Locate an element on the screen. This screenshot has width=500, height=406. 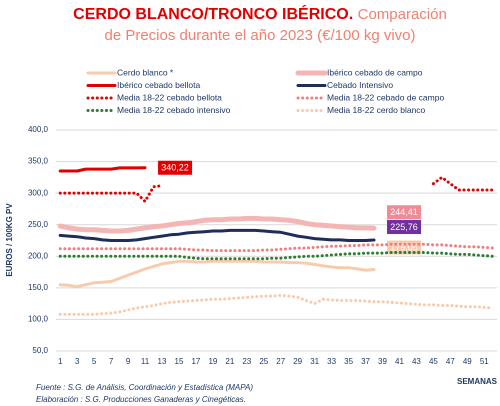
y-tick-label: 200,0 is located at coordinates (38, 255).